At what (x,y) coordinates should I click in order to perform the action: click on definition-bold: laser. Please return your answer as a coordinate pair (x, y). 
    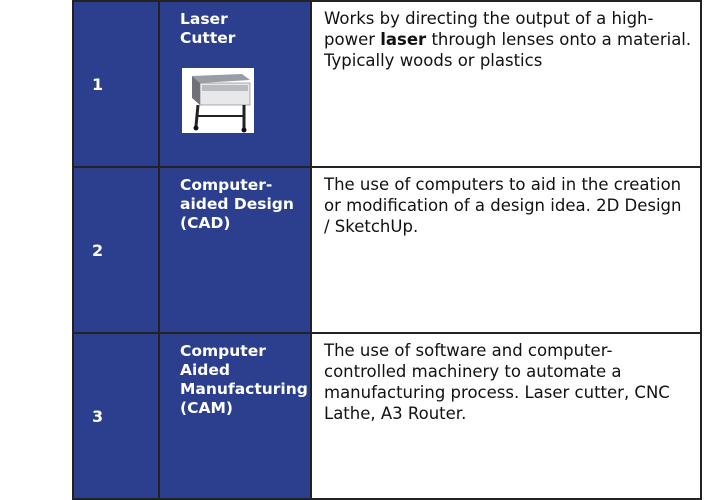
    Looking at the image, I should click on (403, 39).